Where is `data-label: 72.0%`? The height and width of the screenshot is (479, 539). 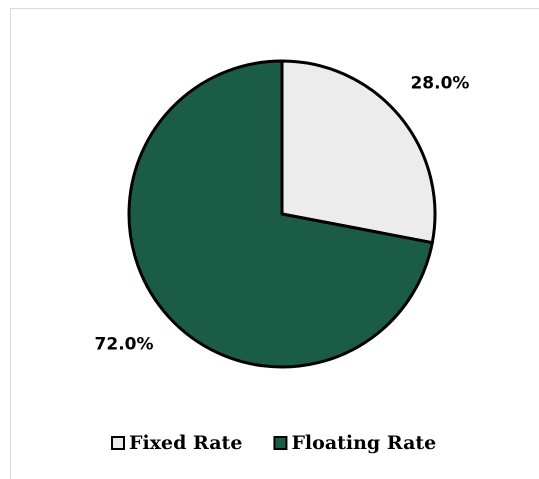
data-label: 72.0% is located at coordinates (124, 345).